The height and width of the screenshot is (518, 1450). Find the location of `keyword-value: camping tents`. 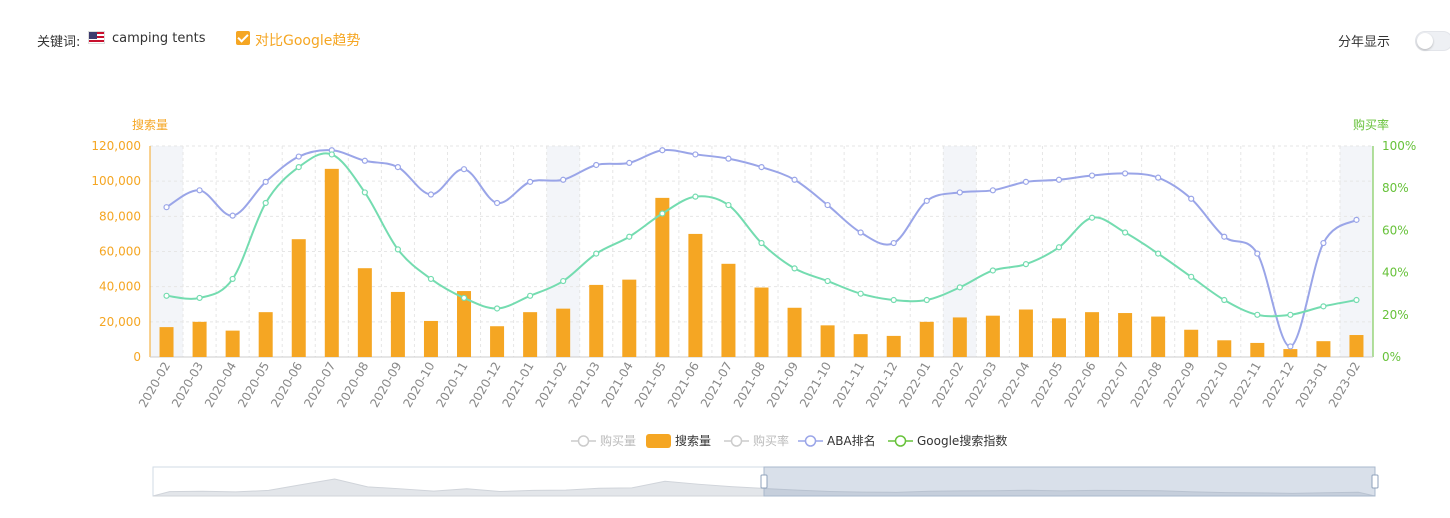

keyword-value: camping tents is located at coordinates (159, 38).